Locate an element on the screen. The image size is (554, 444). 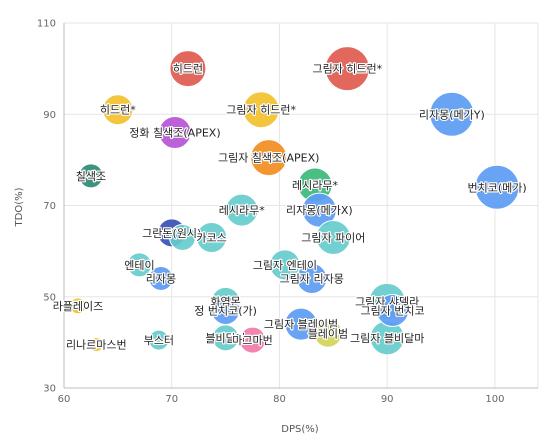
bubble-label: 칠색조 is located at coordinates (91, 176).